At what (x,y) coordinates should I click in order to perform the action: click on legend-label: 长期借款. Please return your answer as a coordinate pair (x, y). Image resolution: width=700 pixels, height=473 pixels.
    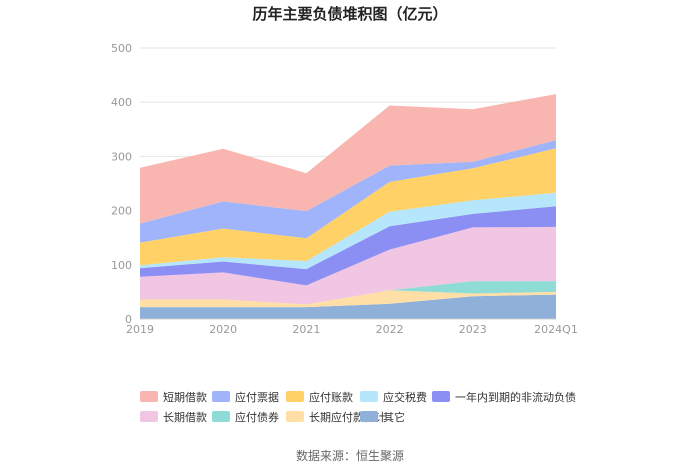
    Looking at the image, I should click on (185, 417).